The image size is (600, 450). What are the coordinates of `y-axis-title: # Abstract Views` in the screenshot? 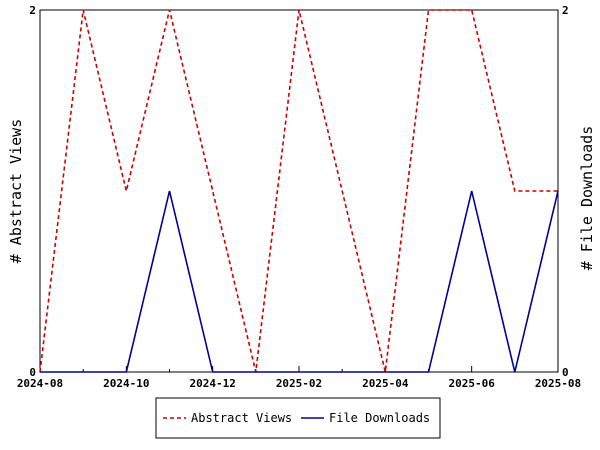 It's located at (16, 191).